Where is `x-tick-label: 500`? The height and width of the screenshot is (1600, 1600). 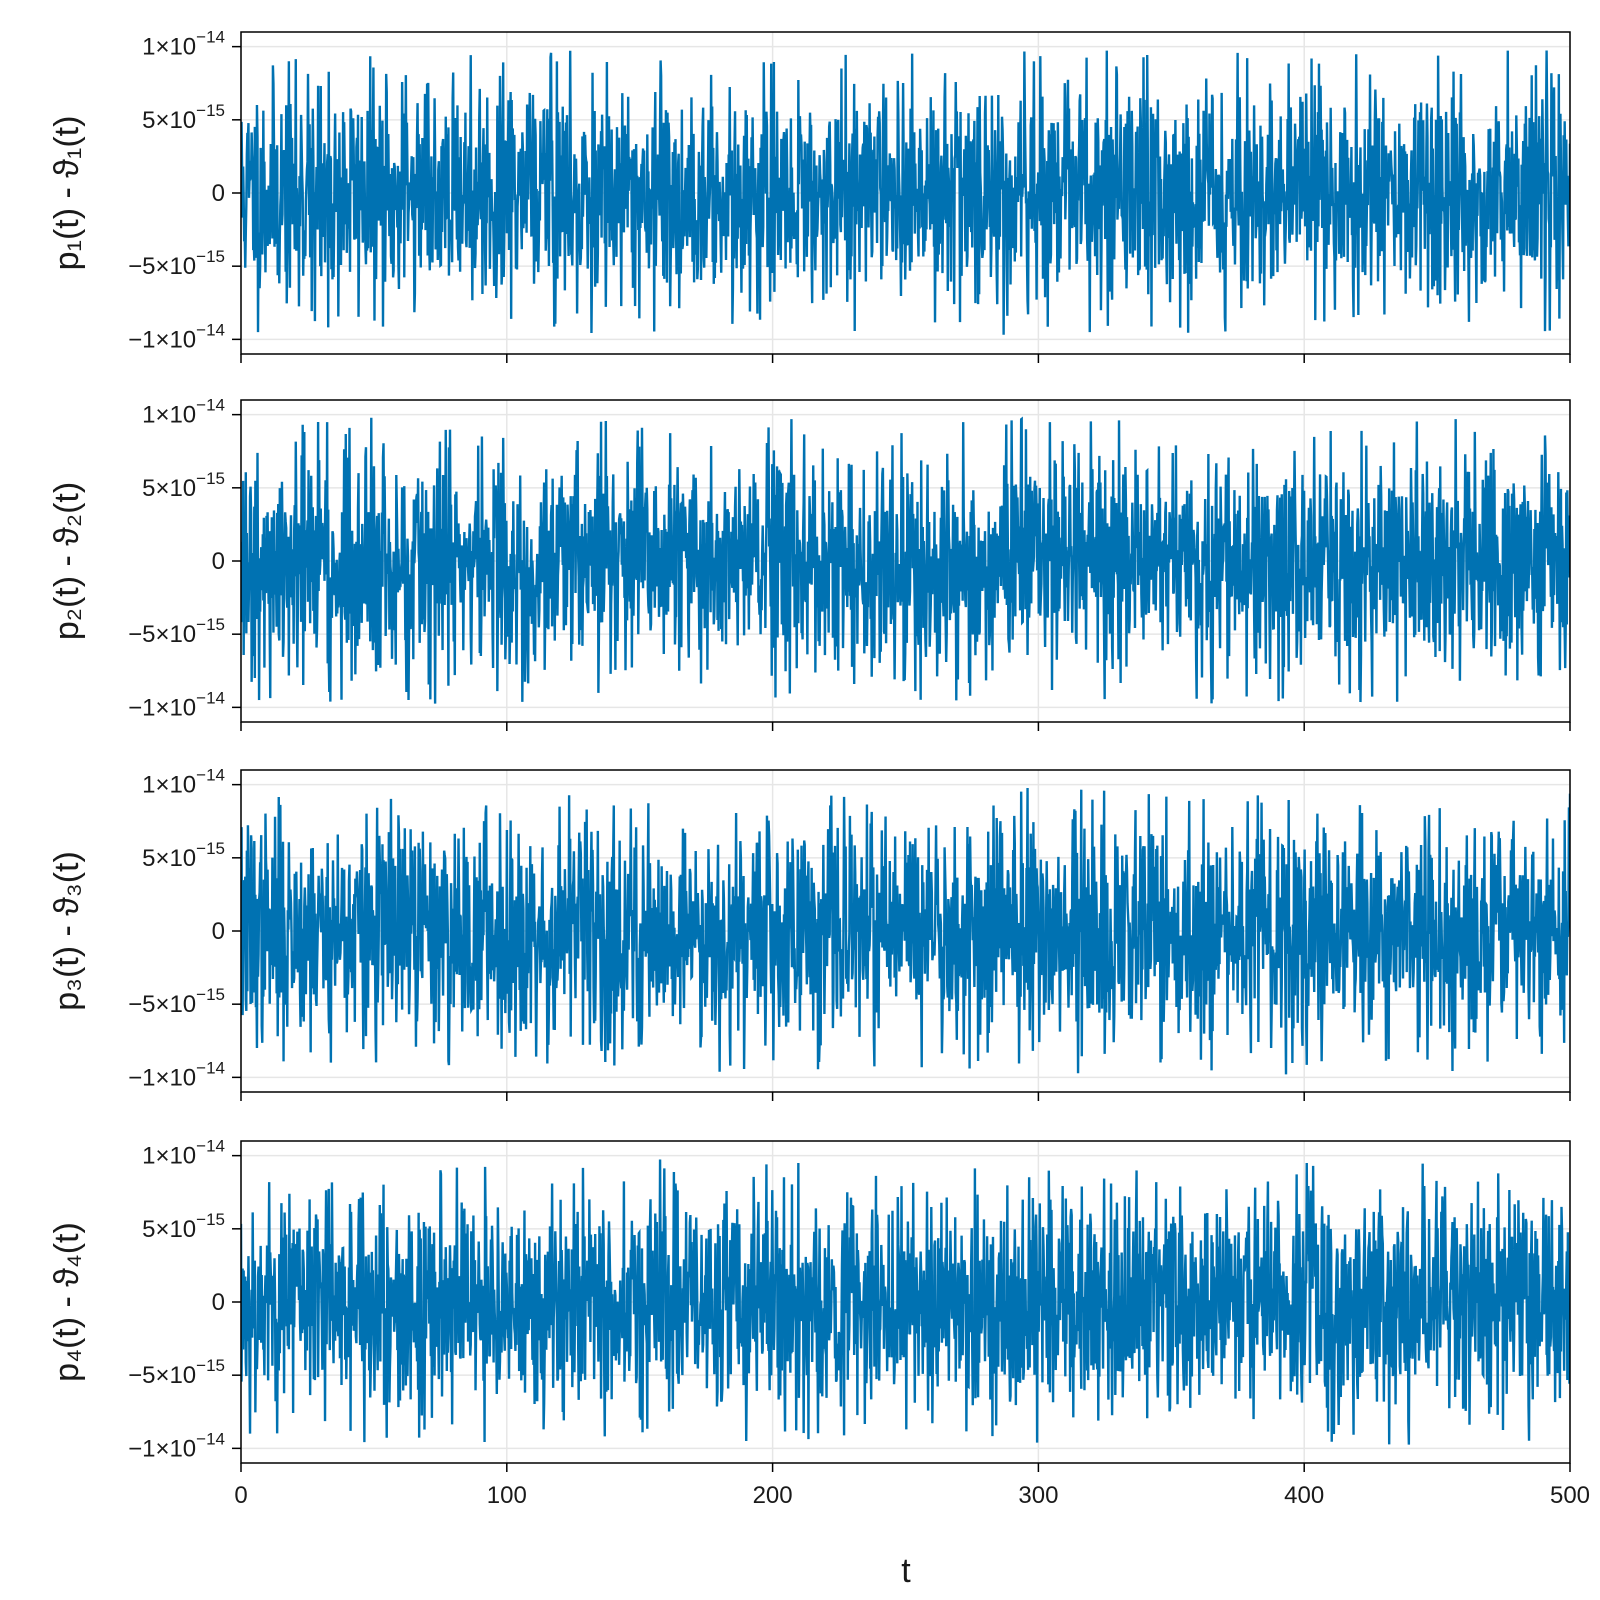
x-tick-label: 500 is located at coordinates (1570, 1495).